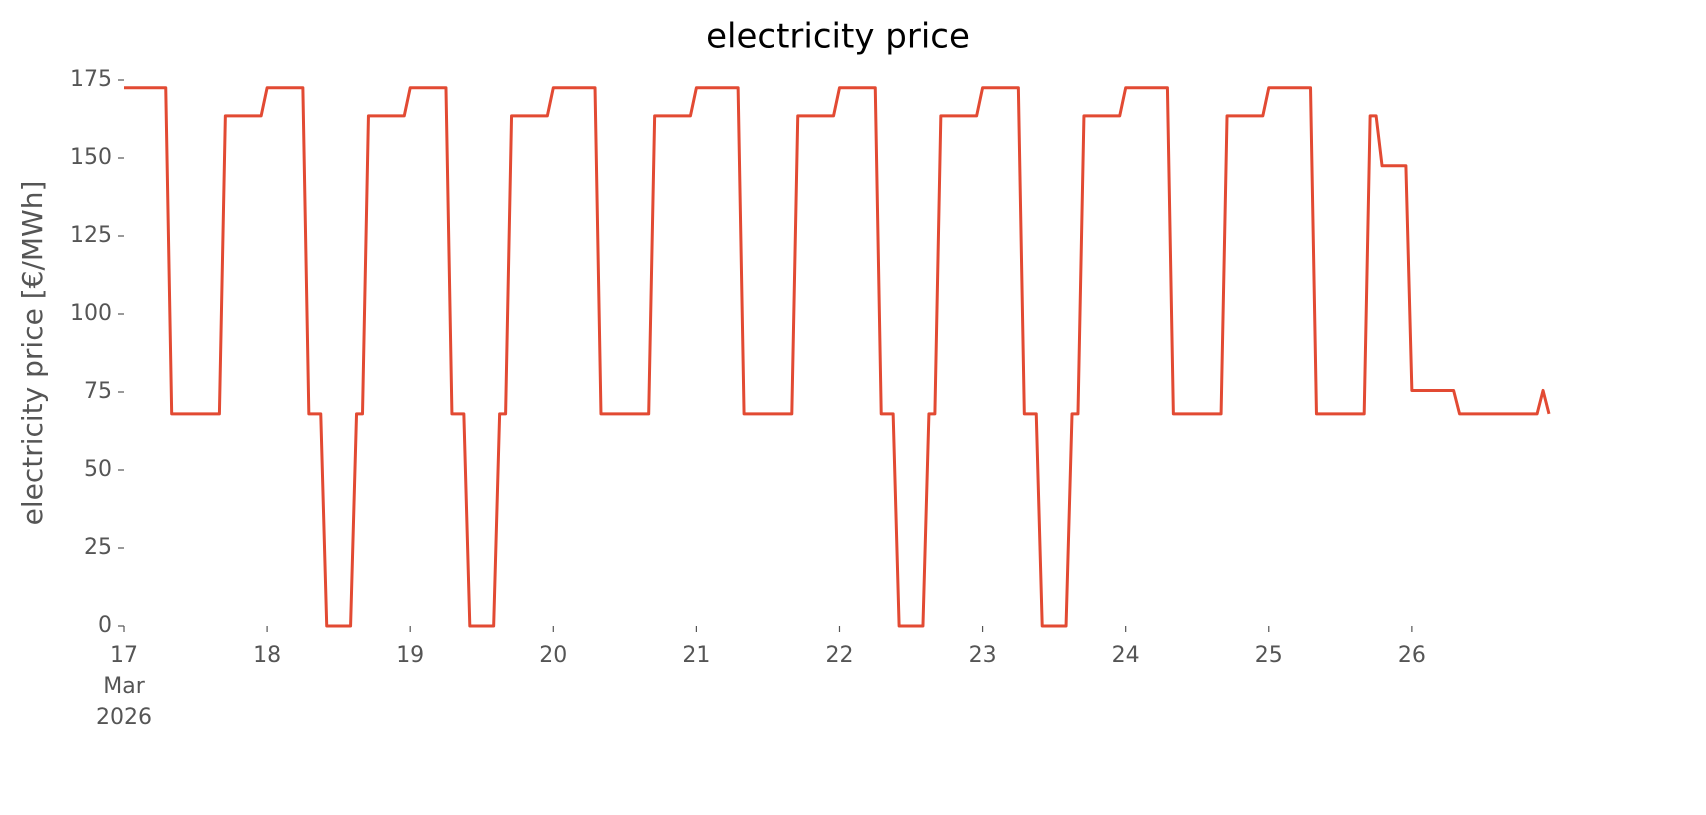 This screenshot has width=1706, height=815. I want to click on x-tick-label: 26, so click(1412, 655).